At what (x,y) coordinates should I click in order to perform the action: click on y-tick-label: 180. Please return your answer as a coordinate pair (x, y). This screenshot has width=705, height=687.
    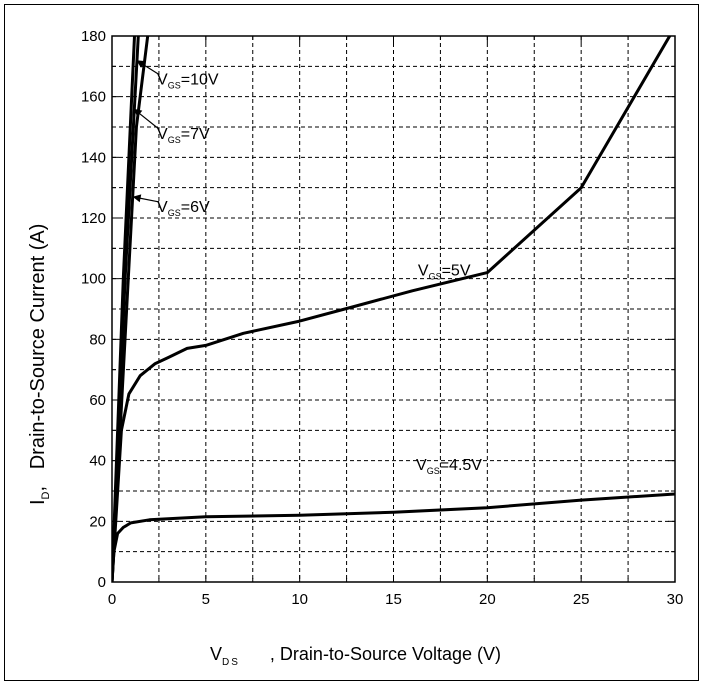
    Looking at the image, I should click on (93, 36).